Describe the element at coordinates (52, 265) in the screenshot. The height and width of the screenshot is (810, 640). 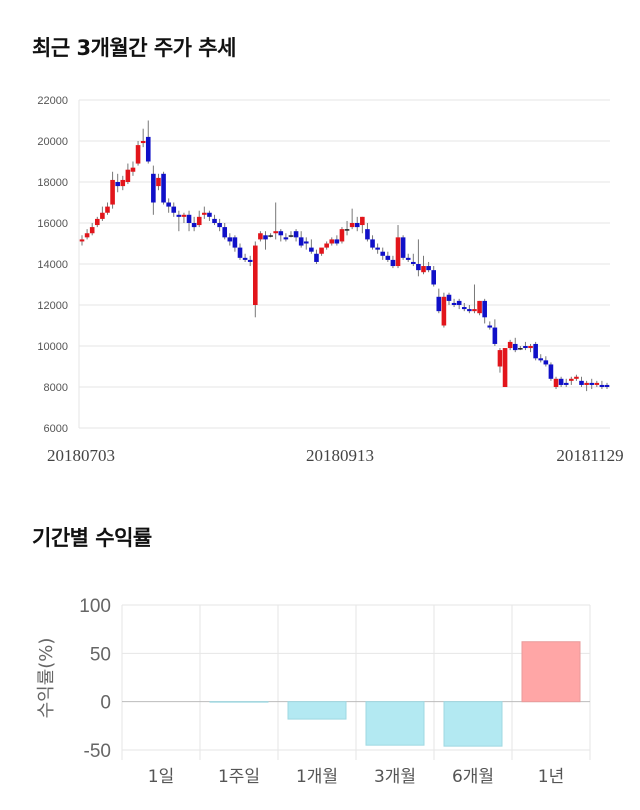
I see `y-tick-label: 14000` at that location.